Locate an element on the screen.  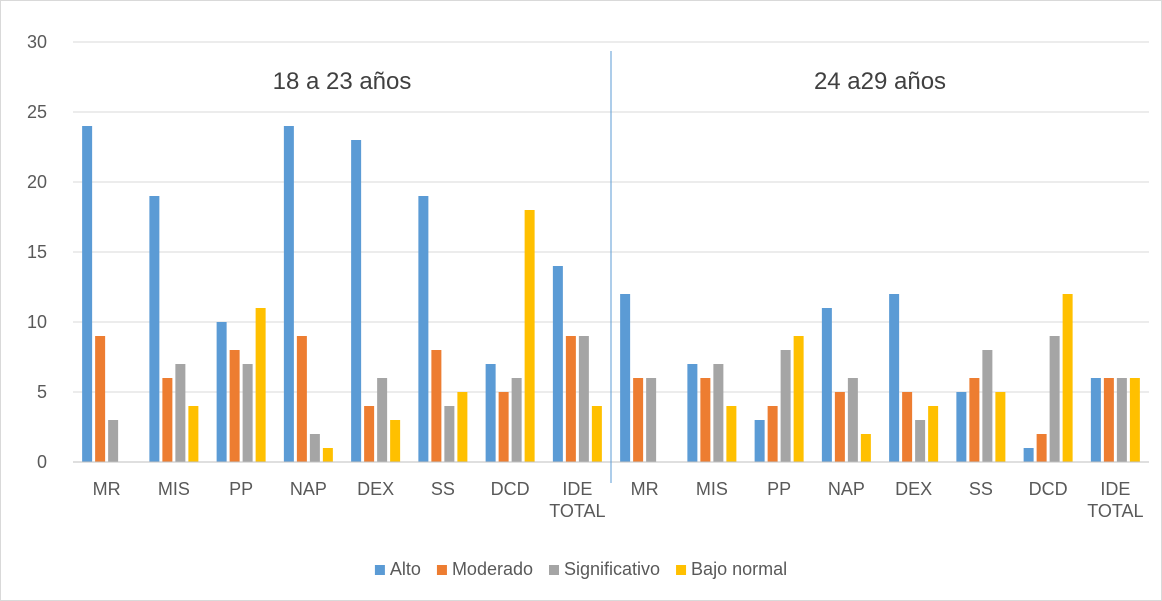
legend-item: Moderado is located at coordinates (484, 569).